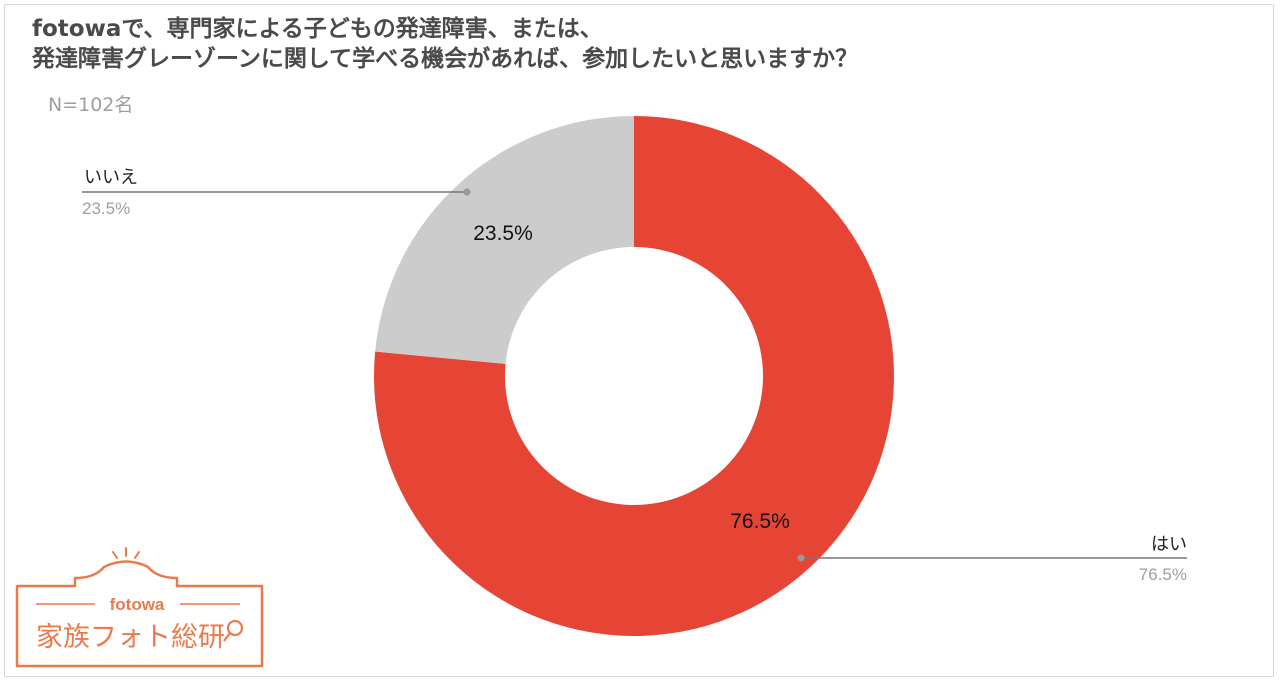 The width and height of the screenshot is (1280, 683). I want to click on callout-label-no: いいえ, so click(111, 177).